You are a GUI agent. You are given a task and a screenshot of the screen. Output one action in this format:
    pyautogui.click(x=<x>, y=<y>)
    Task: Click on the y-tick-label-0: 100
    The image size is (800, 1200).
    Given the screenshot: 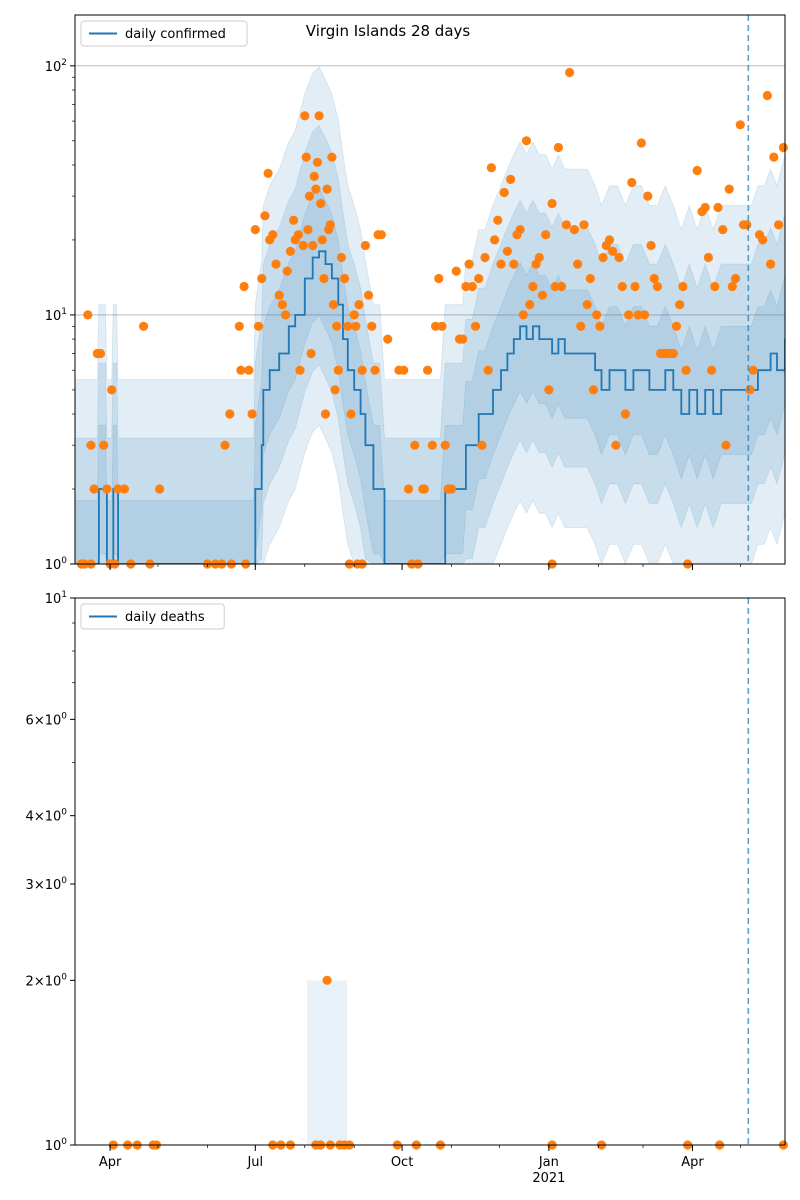 What is the action you would take?
    pyautogui.click(x=56, y=564)
    